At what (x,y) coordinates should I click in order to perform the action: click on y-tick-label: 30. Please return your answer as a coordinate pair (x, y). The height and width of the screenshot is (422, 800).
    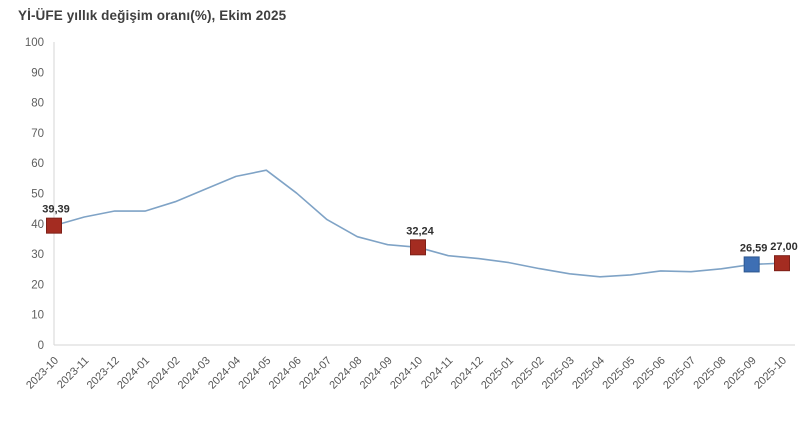
    Looking at the image, I should click on (37, 255).